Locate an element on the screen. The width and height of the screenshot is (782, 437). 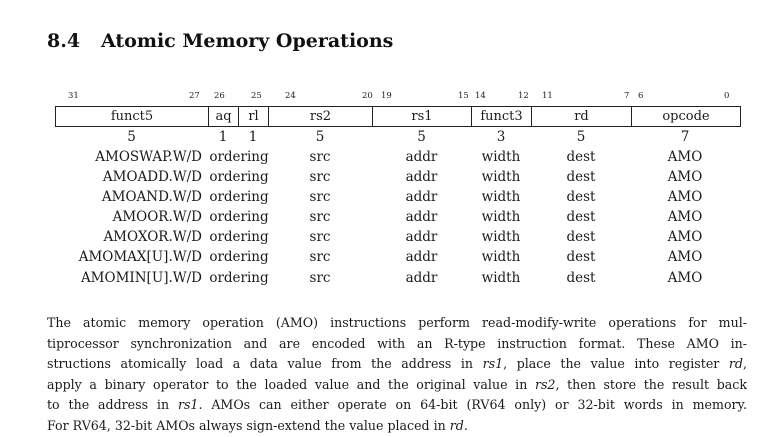
instr-name: AMOAND.W/D is located at coordinates (151, 197).